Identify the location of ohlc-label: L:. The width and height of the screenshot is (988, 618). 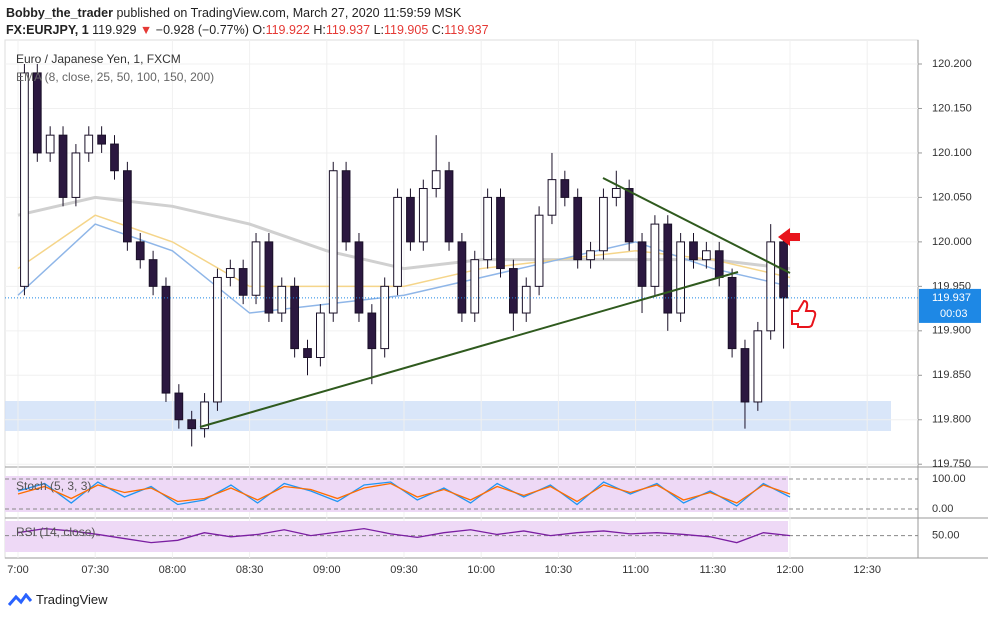
(379, 30).